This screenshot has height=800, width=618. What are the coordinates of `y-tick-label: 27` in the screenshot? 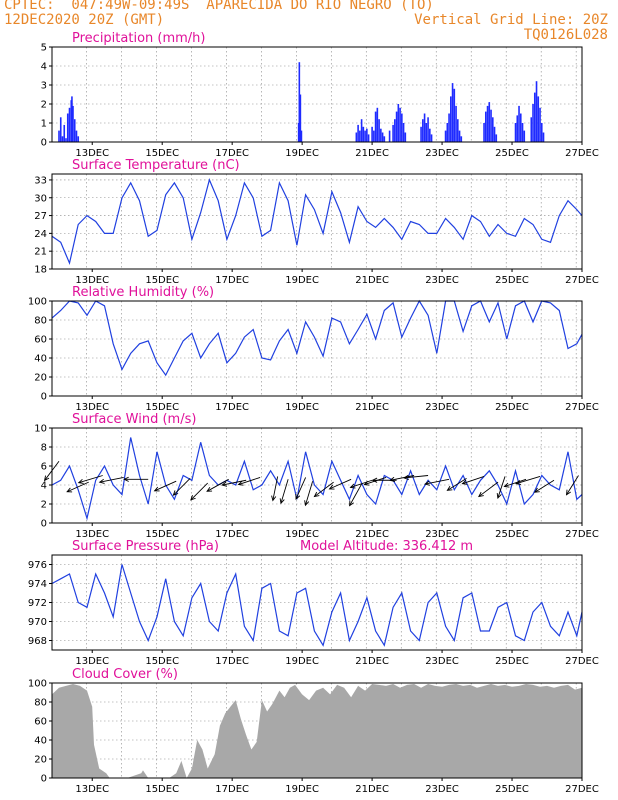 It's located at (40, 216).